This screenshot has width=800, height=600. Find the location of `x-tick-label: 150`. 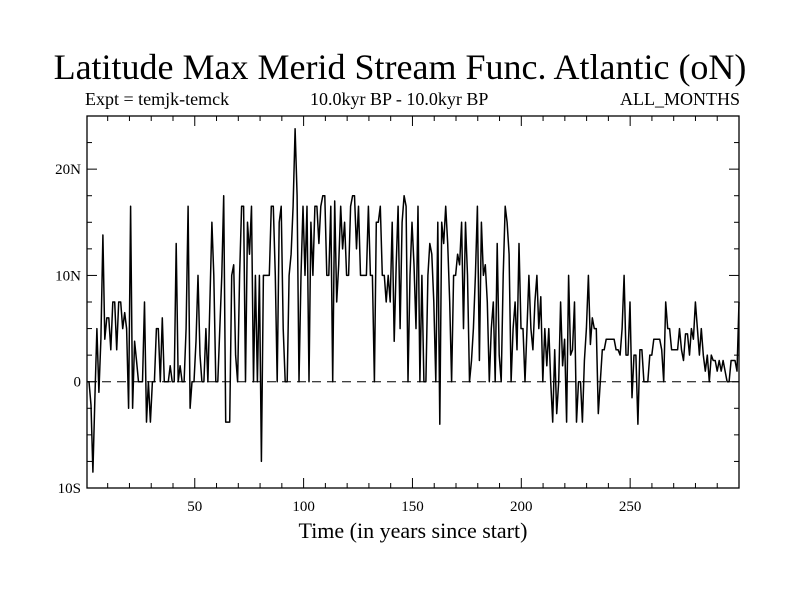

x-tick-label: 150 is located at coordinates (412, 507).